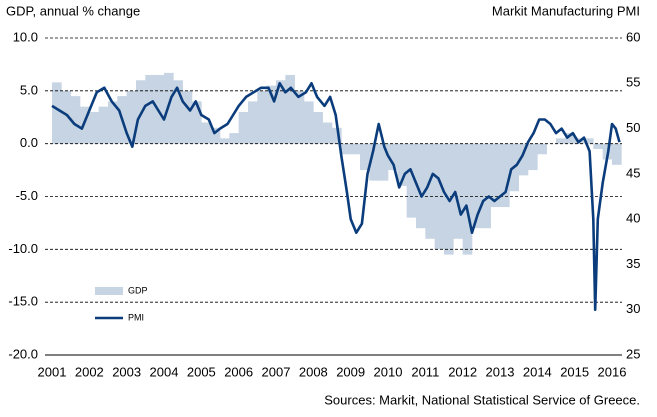  What do you see at coordinates (313, 371) in the screenshot?
I see `x-tick-label: 2008` at bounding box center [313, 371].